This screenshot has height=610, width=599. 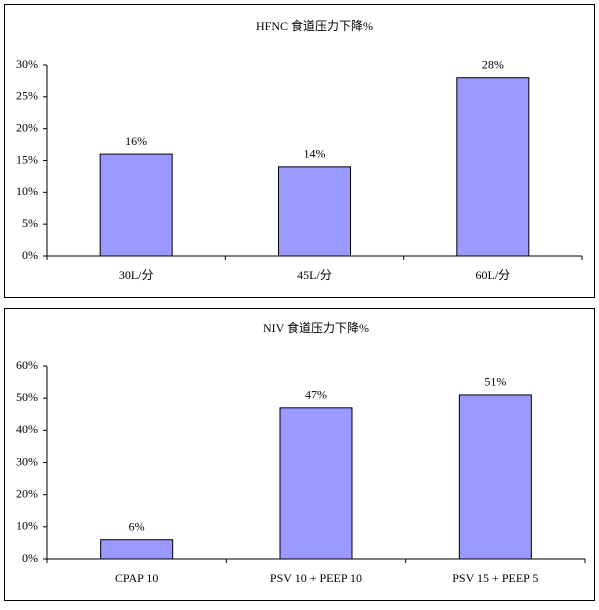 What do you see at coordinates (314, 25) in the screenshot?
I see `chart-title: HFNC 食道压力下降%` at bounding box center [314, 25].